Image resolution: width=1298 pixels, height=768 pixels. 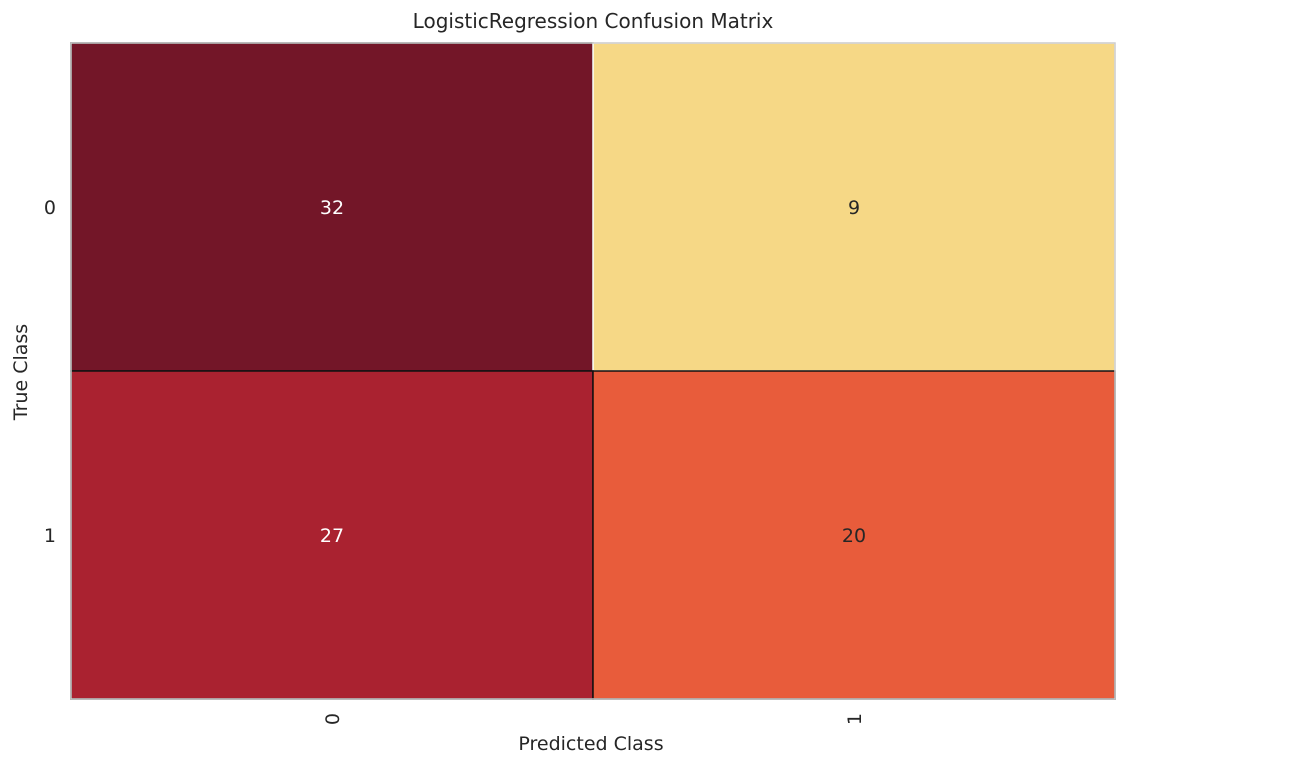 I want to click on cell-value-label-0-1: 9, so click(x=854, y=208).